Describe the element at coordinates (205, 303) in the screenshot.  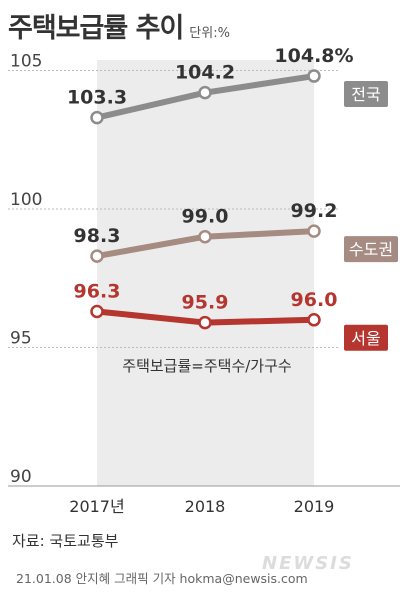
I see `data-label: 95.9` at that location.